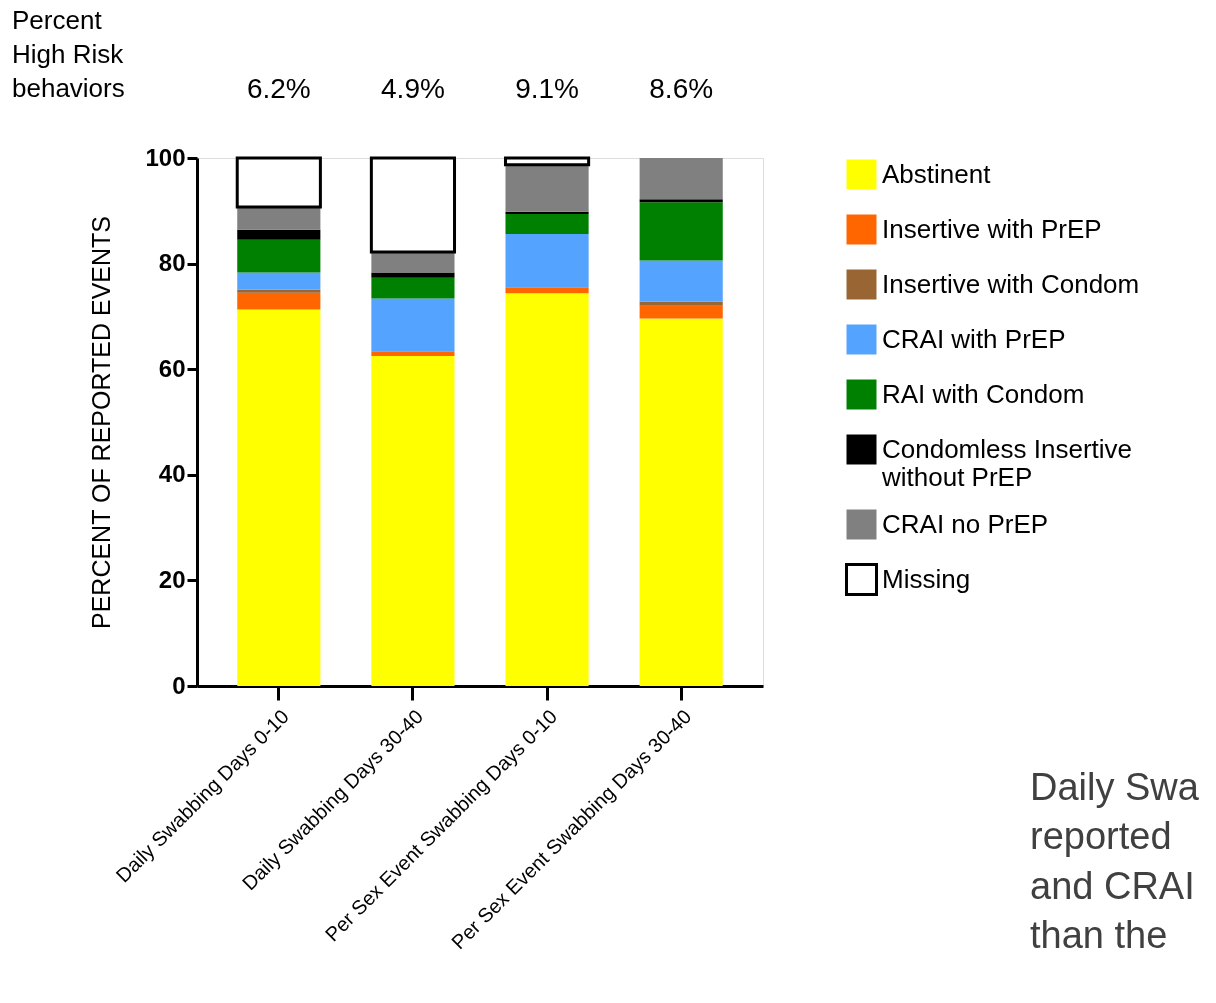  Describe the element at coordinates (172, 474) in the screenshot. I see `y-tick-label: 40` at that location.